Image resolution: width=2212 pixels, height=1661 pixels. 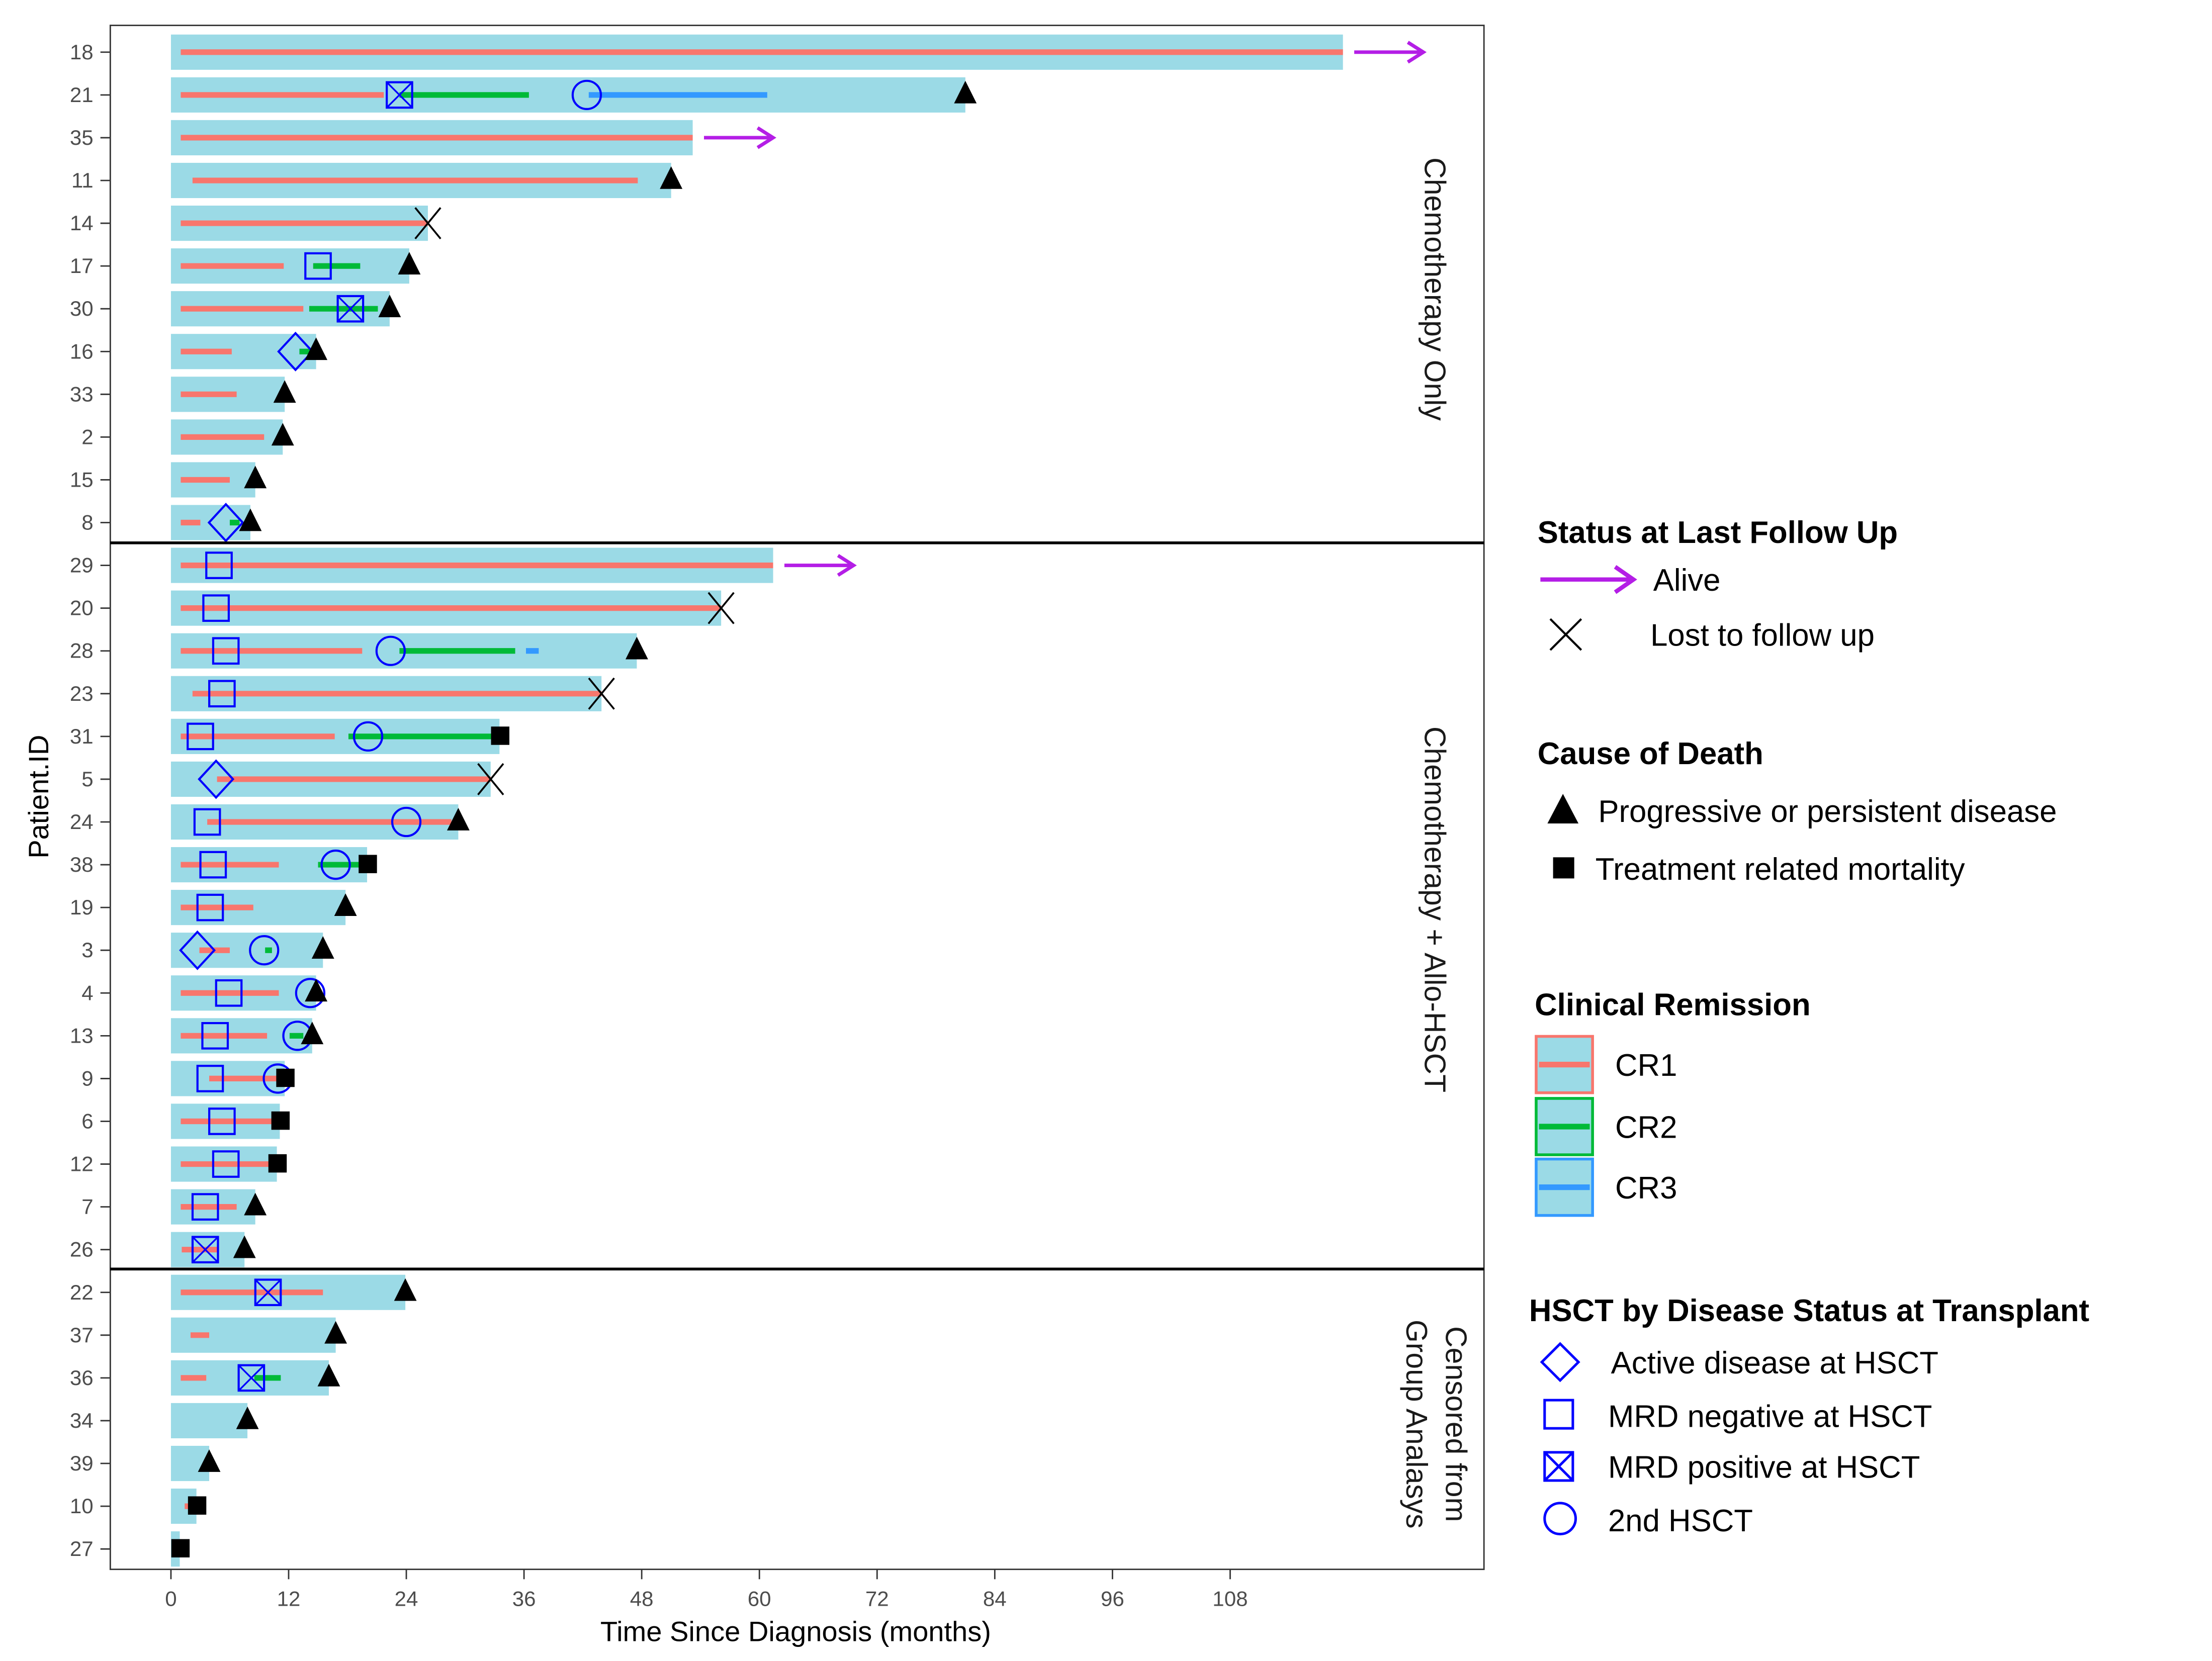 I want to click on y-tick-label: 4, so click(x=87, y=992).